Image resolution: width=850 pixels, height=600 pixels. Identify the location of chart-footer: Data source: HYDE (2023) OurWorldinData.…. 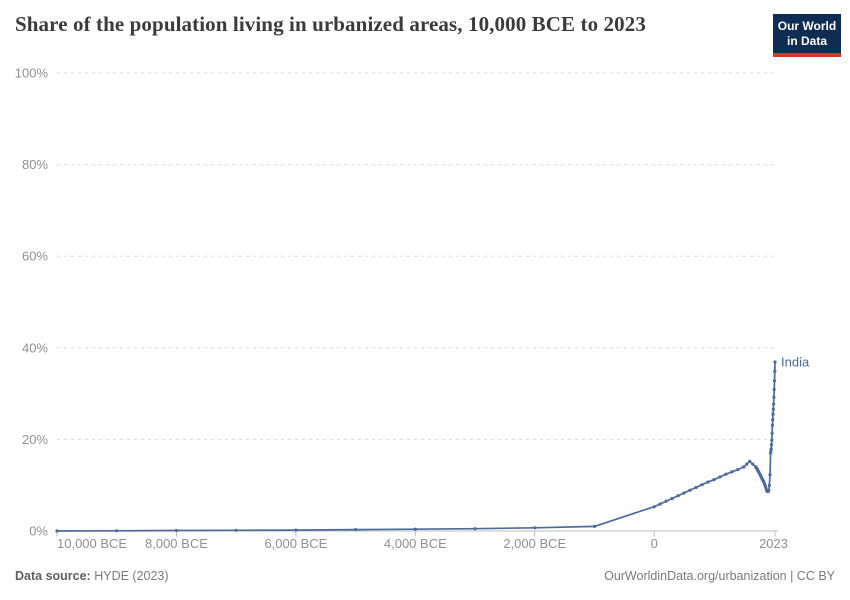
(425, 576).